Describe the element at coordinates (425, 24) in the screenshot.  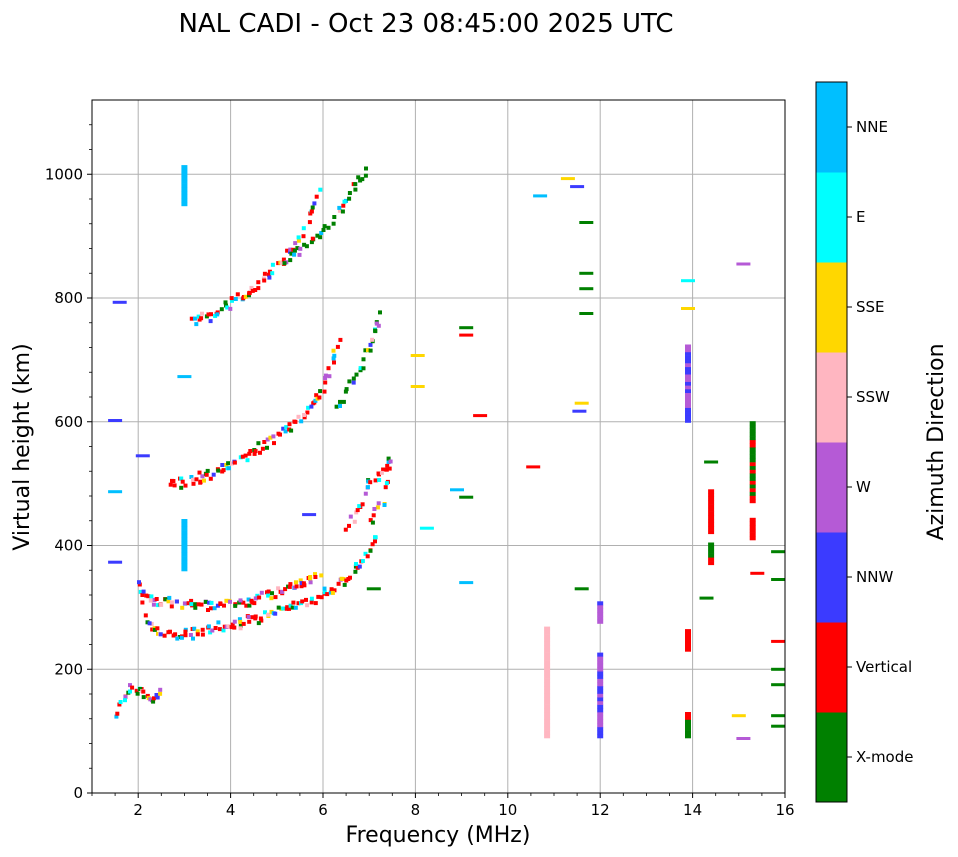
I see `chart-title: NAL CADI - Oct 23 08:45:00 2025 UTC` at that location.